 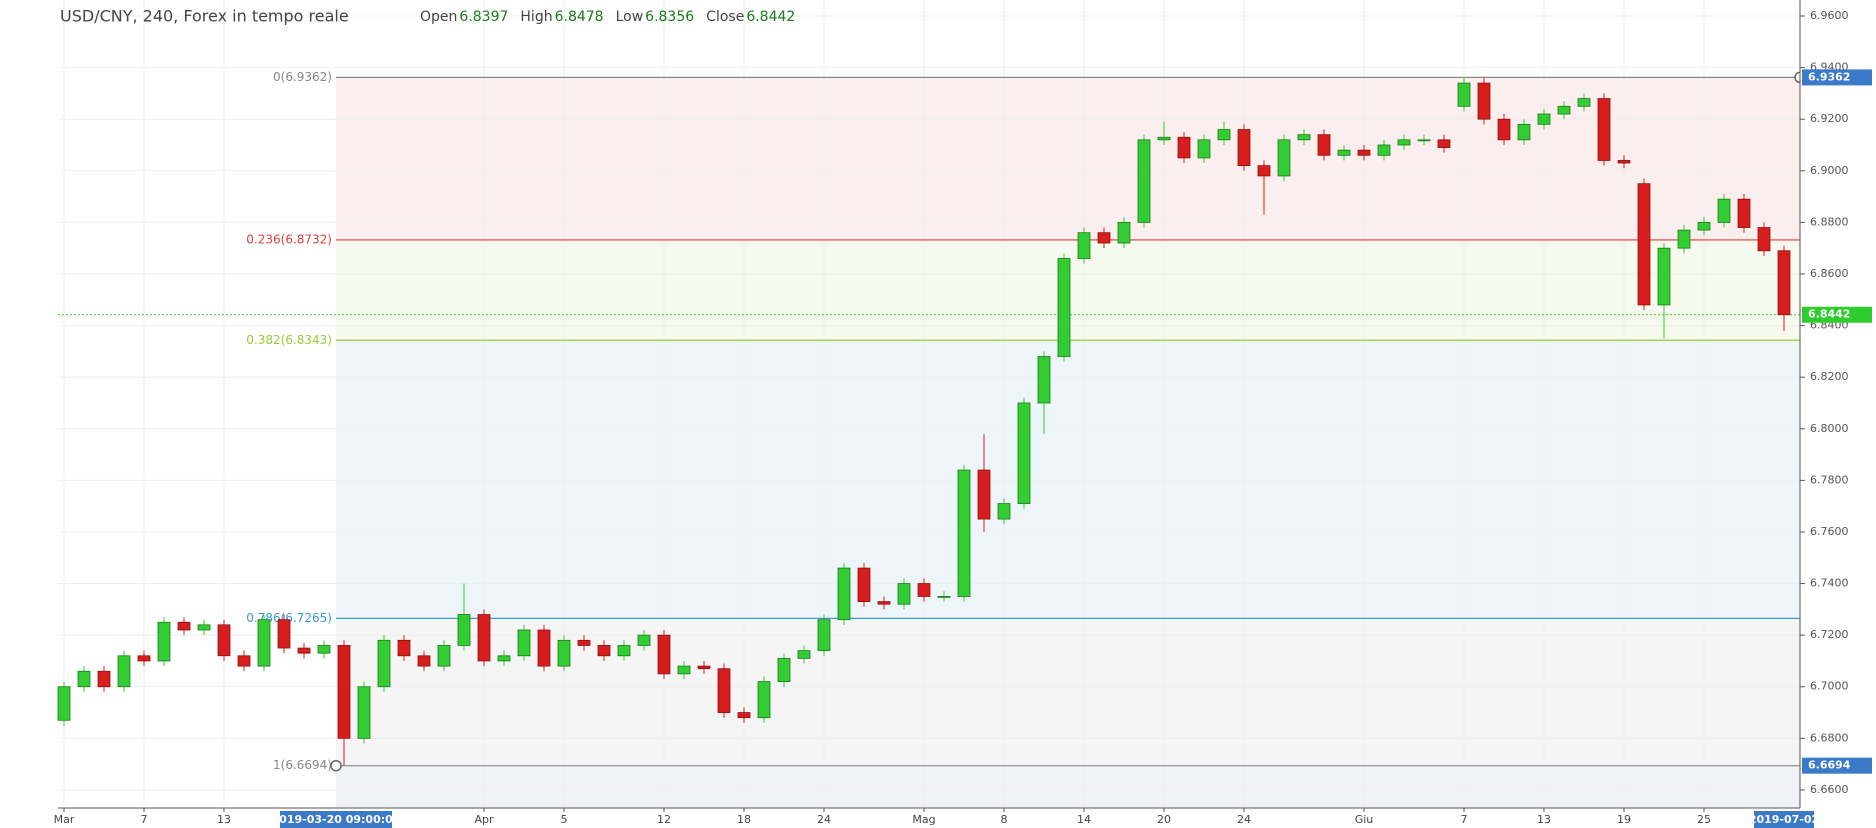 What do you see at coordinates (484, 819) in the screenshot?
I see `x-tick-label: Apr` at bounding box center [484, 819].